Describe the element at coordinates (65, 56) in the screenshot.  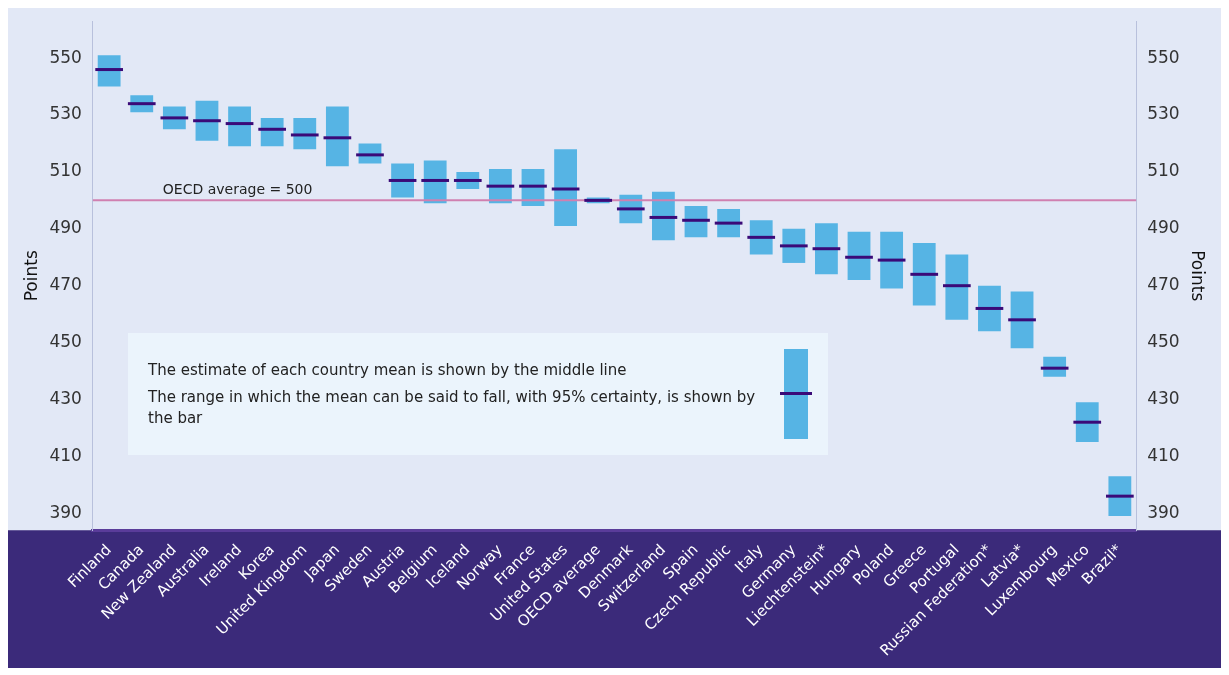
I see `y-tick-label: 550` at that location.